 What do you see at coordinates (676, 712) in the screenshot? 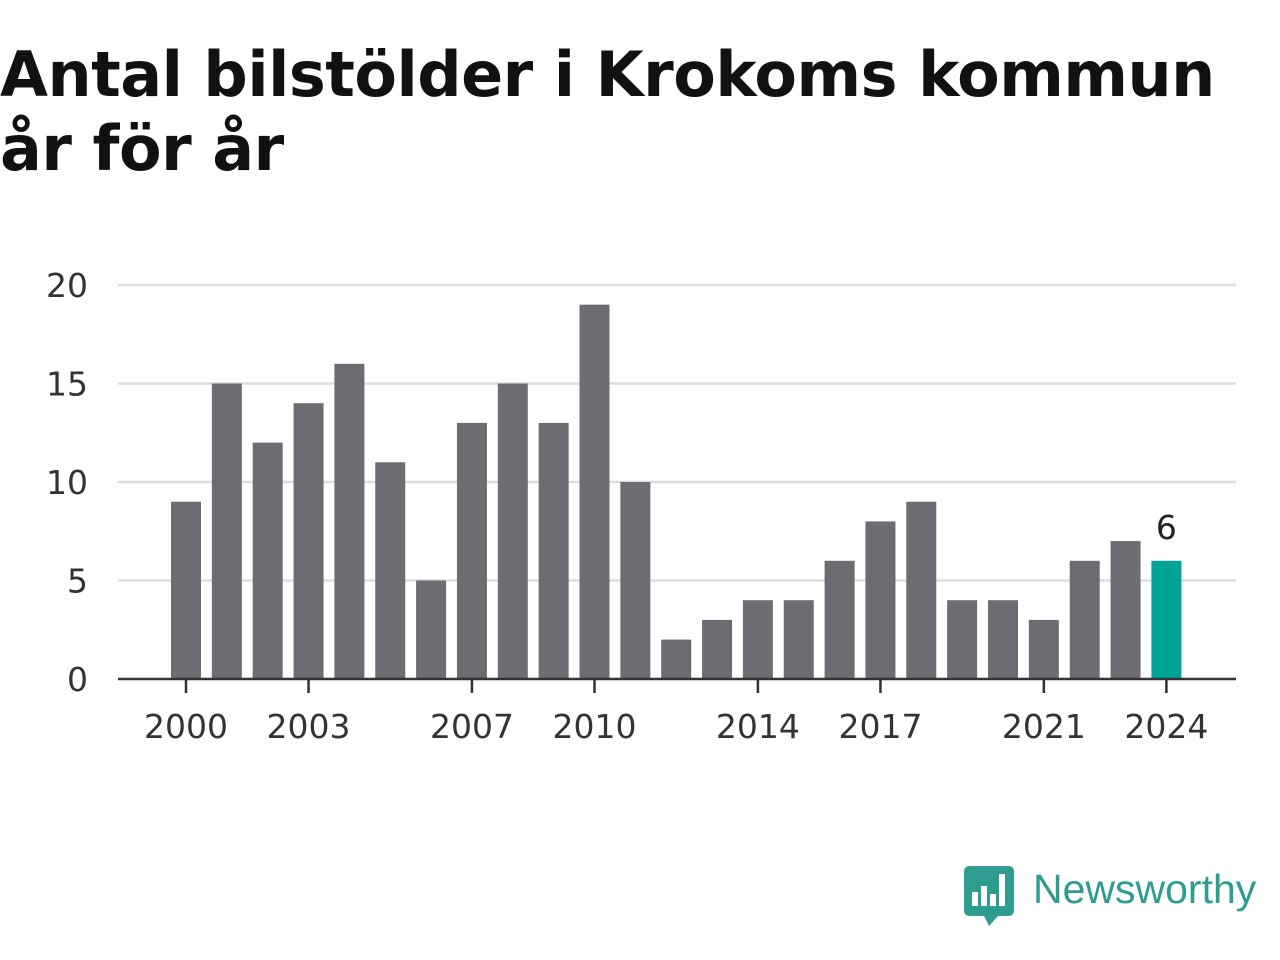
I see `x-axis-ticks: 2000 2003 2007 2010 2014 2017 2021 2024` at bounding box center [676, 712].